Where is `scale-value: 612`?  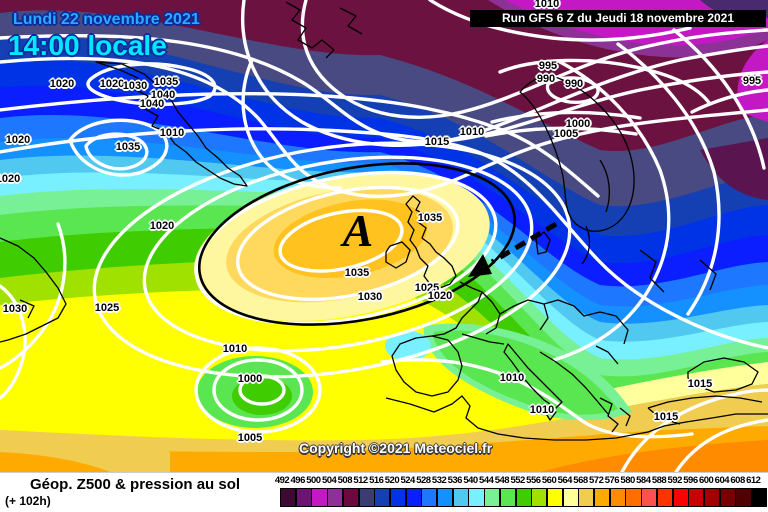
scale-value: 612 is located at coordinates (753, 480).